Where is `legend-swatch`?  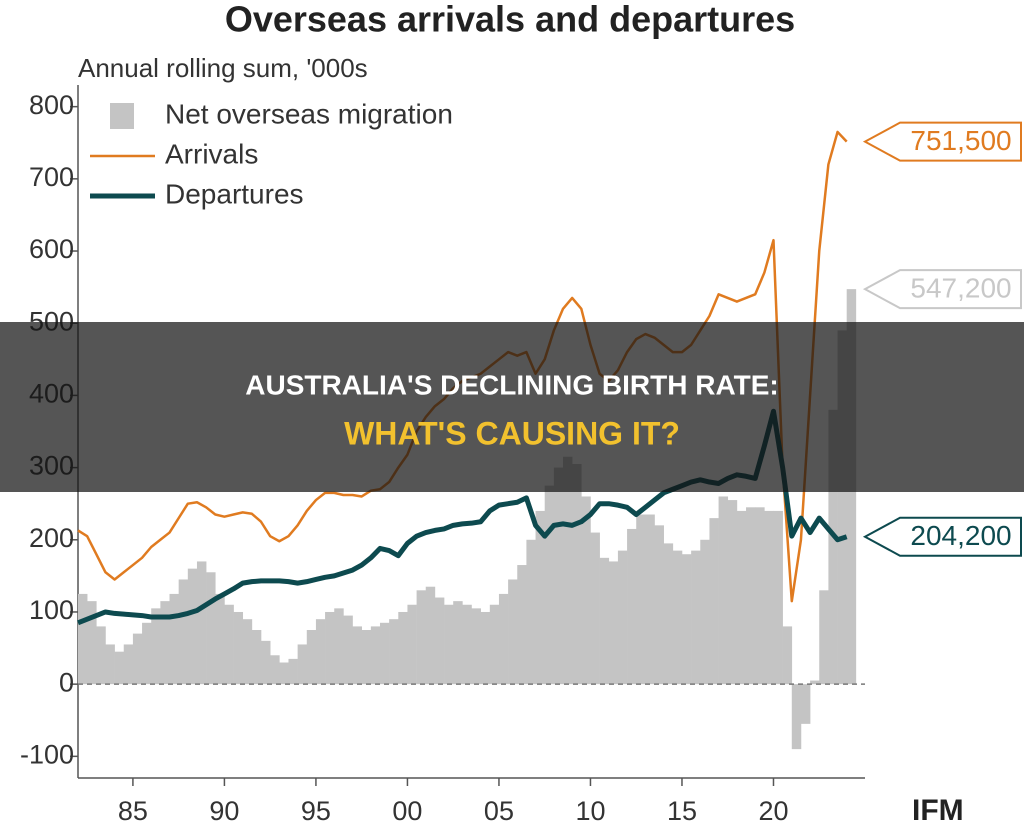
legend-swatch is located at coordinates (122, 116).